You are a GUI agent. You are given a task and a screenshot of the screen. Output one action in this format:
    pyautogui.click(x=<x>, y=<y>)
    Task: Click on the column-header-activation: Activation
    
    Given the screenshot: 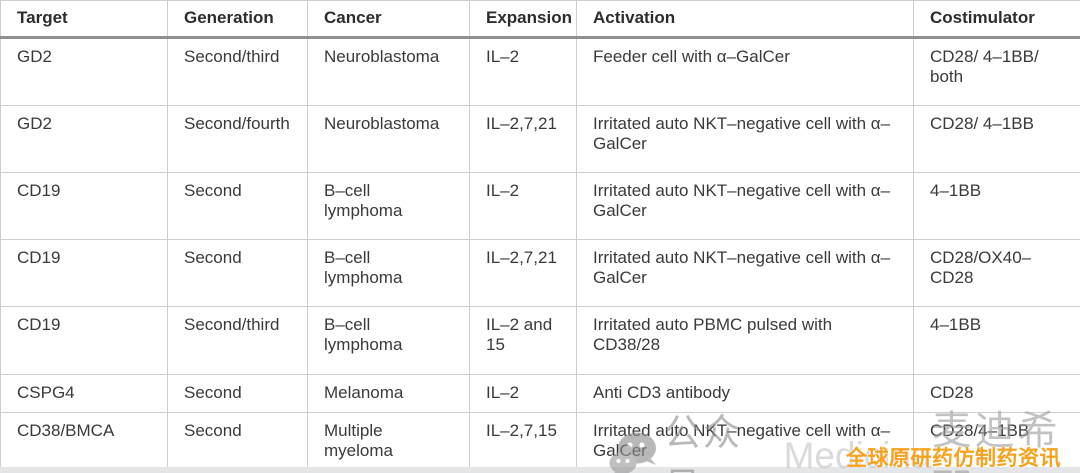 What is the action you would take?
    pyautogui.click(x=745, y=20)
    